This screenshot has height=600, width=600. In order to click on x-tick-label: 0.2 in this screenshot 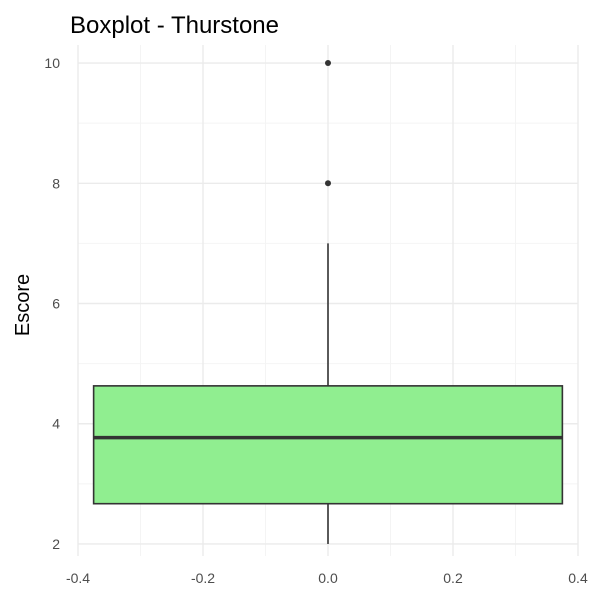, I will do `click(453, 578)`.